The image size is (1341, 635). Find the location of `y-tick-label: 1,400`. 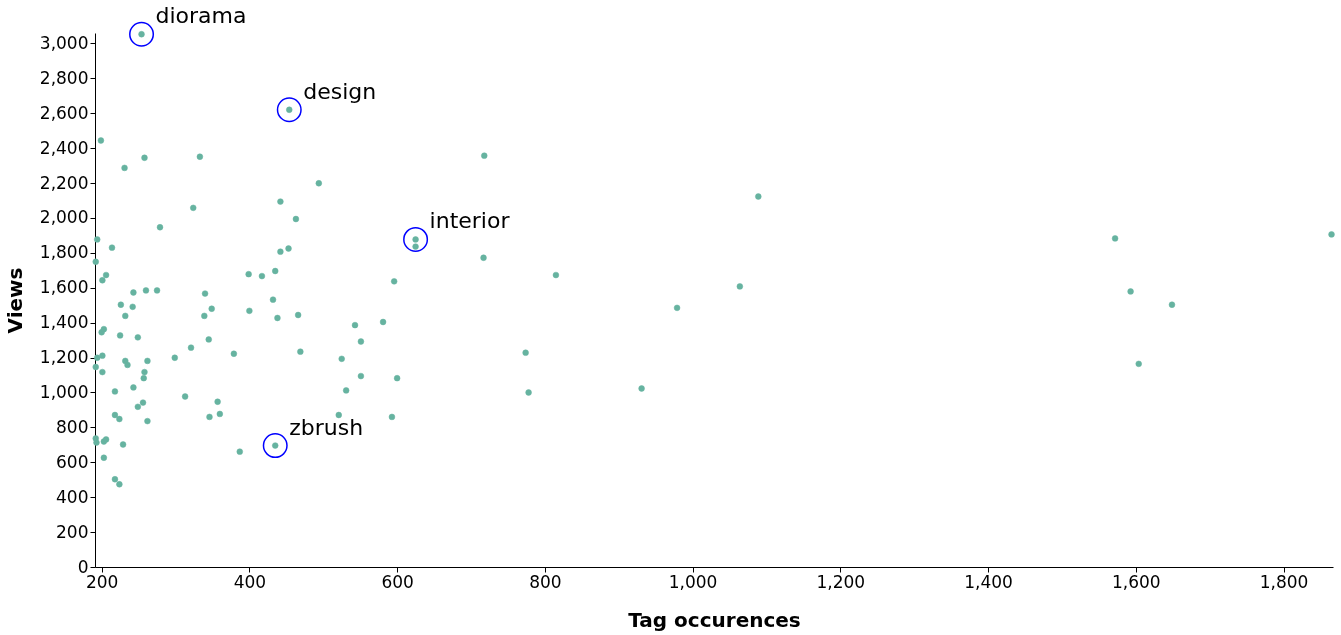

y-tick-label: 1,400 is located at coordinates (64, 322).